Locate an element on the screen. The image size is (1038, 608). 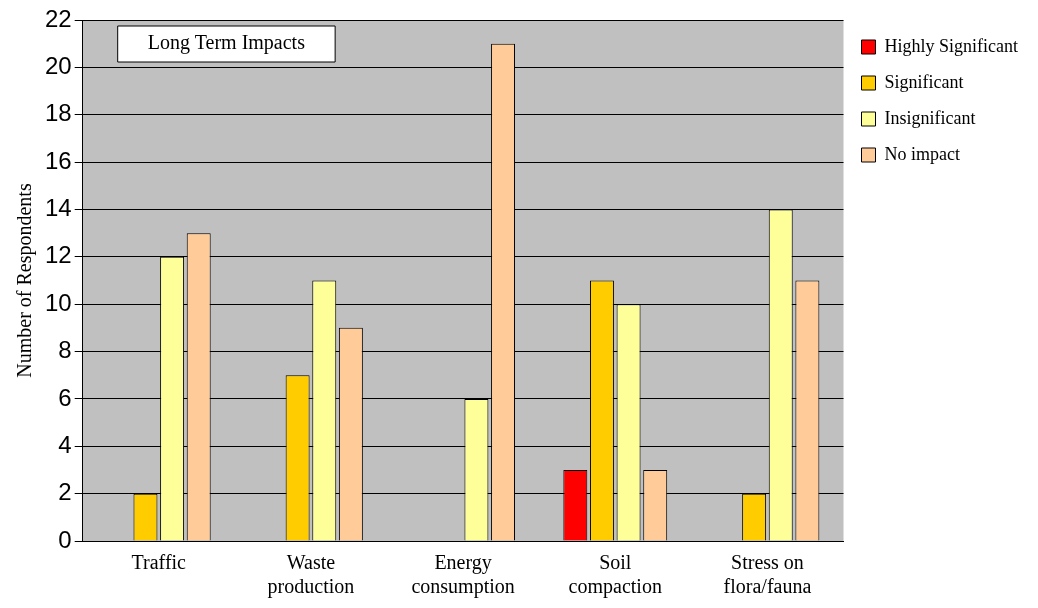
y-tick-label: 22 is located at coordinates (58, 18).